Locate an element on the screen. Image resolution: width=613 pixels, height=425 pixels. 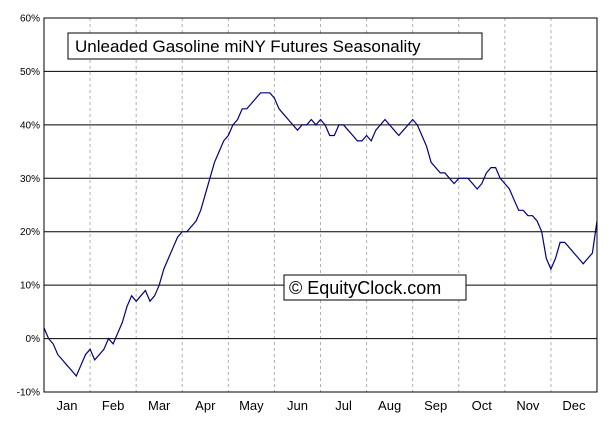
watermark-box: © EquityClock.com is located at coordinates (375, 287).